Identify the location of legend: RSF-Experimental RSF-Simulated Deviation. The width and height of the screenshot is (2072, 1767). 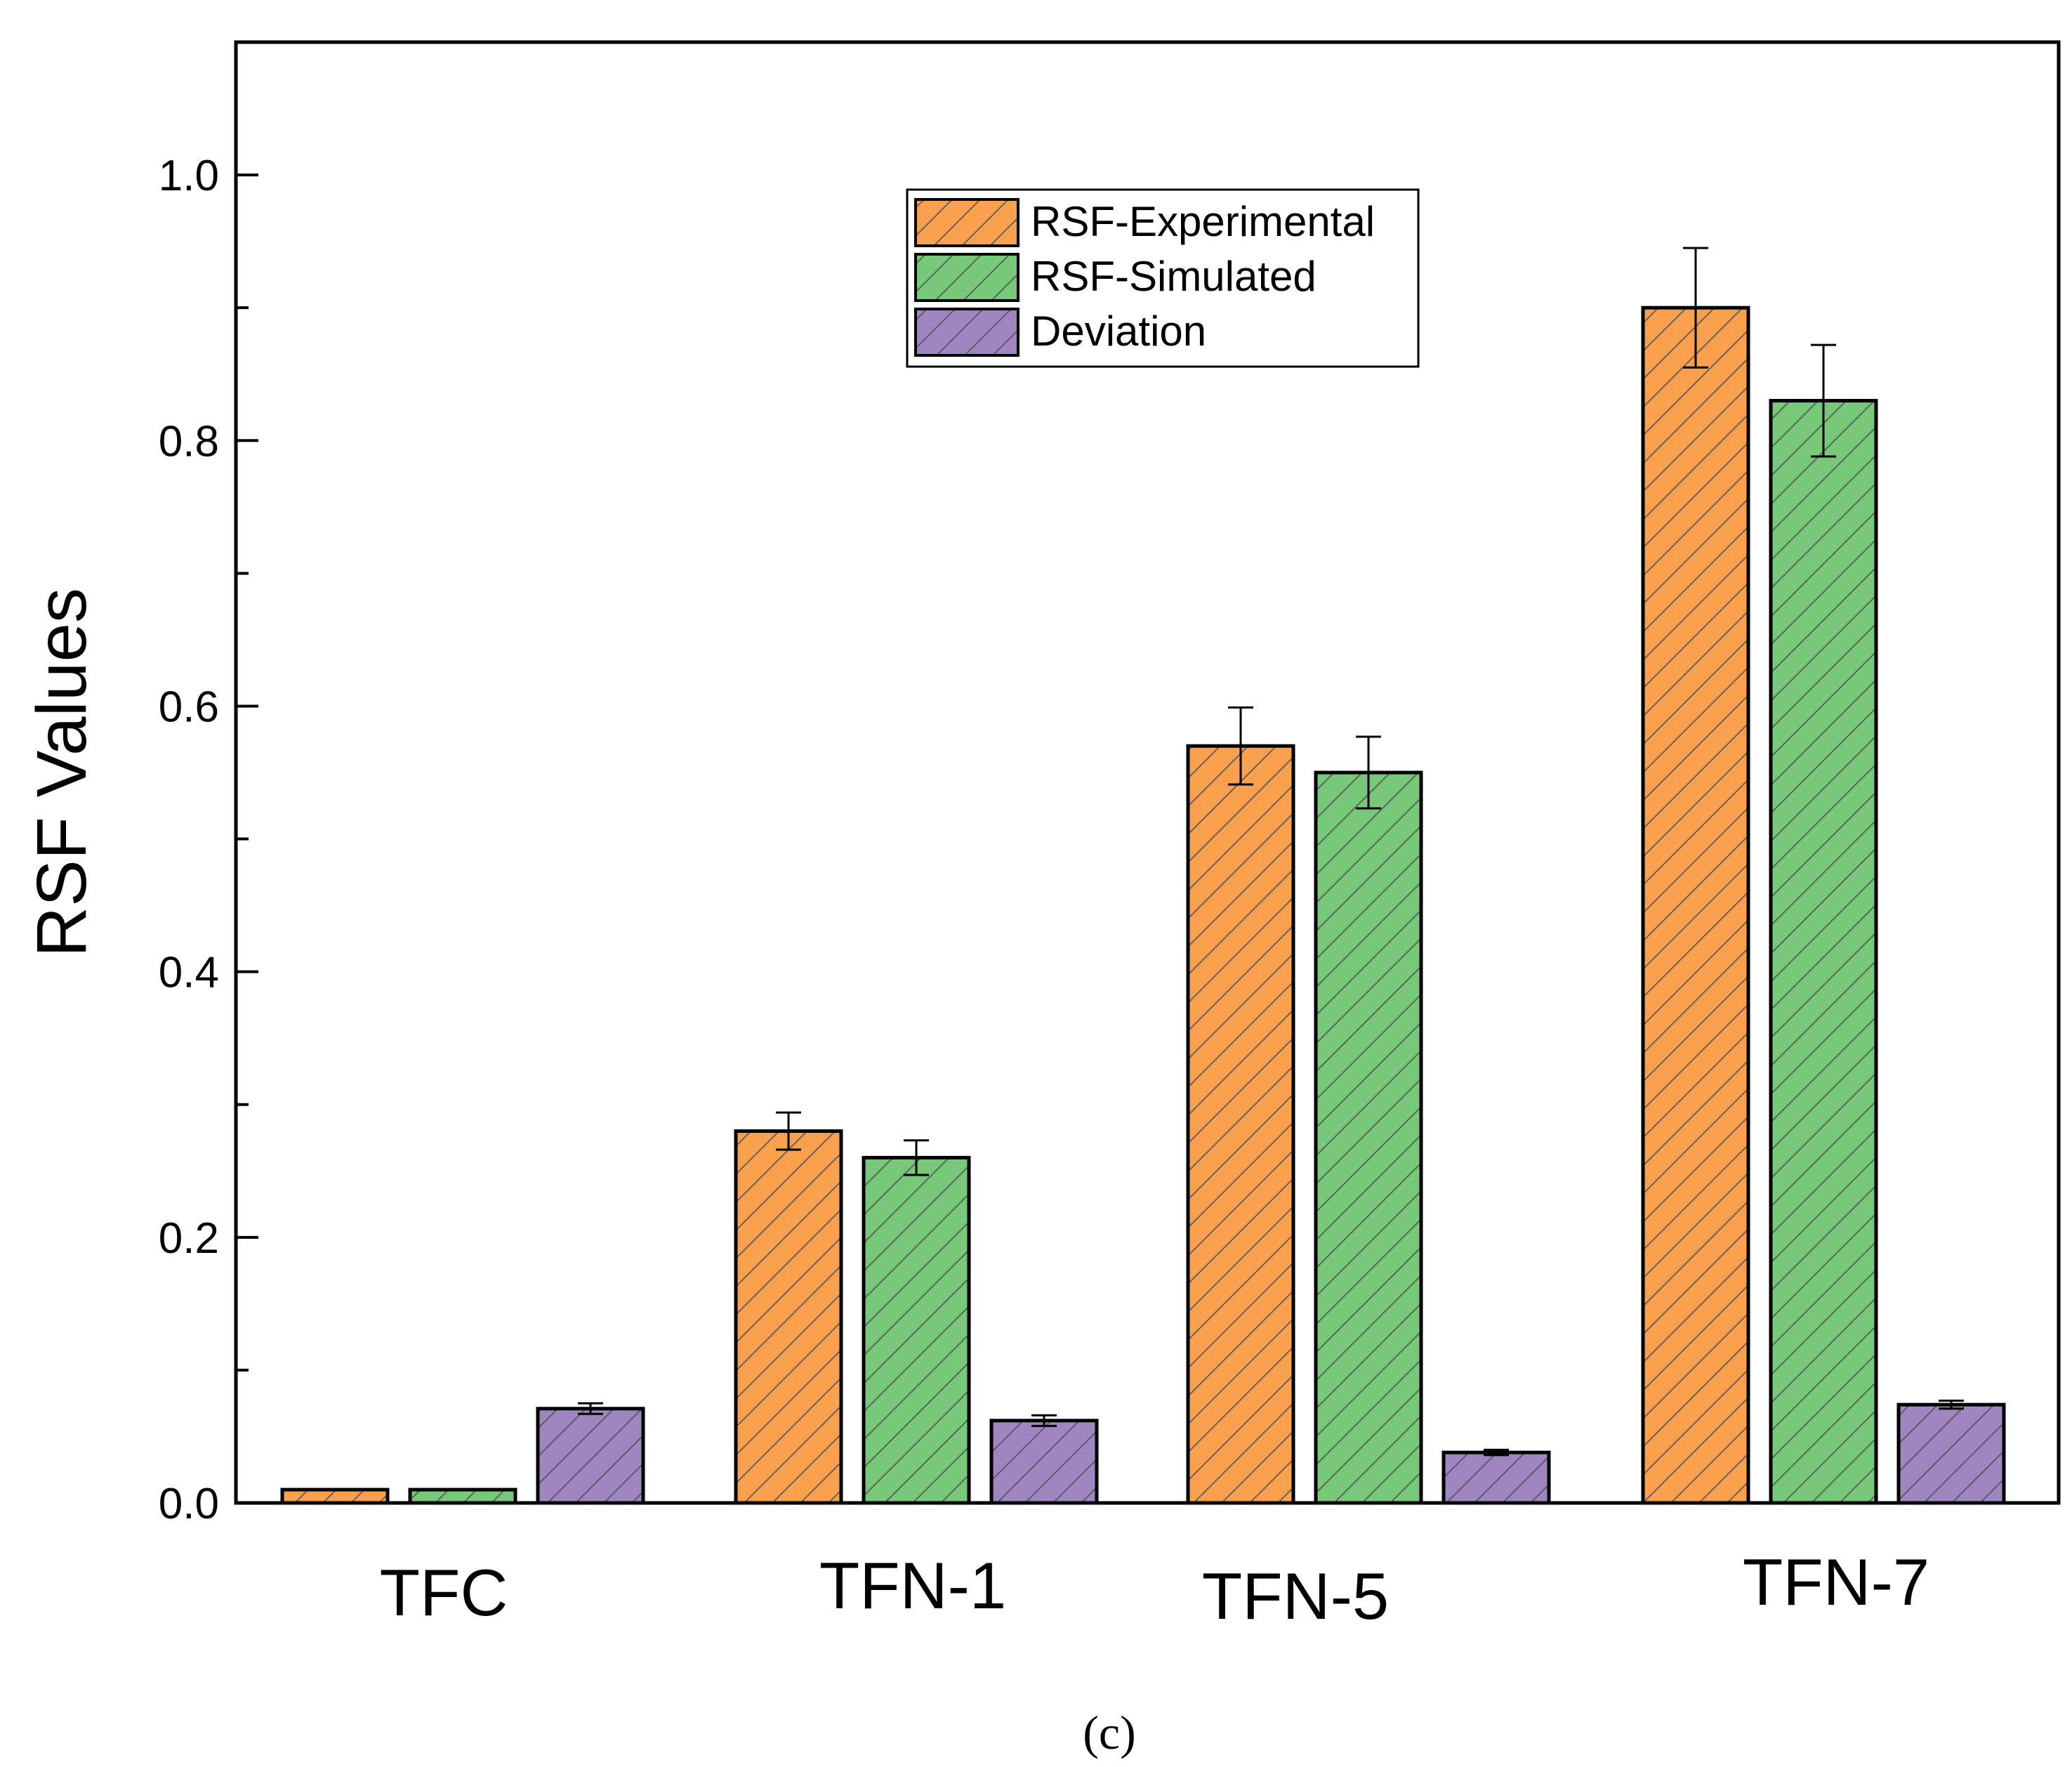
(1163, 278).